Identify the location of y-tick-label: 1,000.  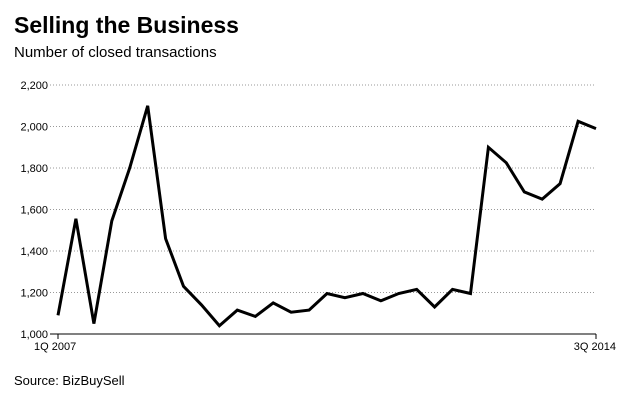
(34, 335).